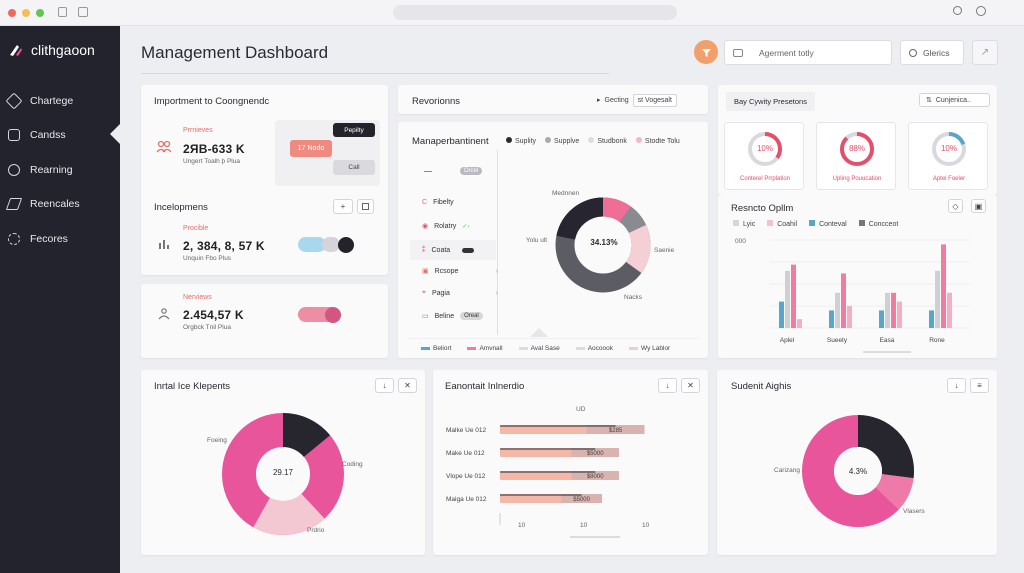 The image size is (1024, 573). Describe the element at coordinates (949, 179) in the screenshot. I see `gauge-label: Aptel Foeler` at that location.